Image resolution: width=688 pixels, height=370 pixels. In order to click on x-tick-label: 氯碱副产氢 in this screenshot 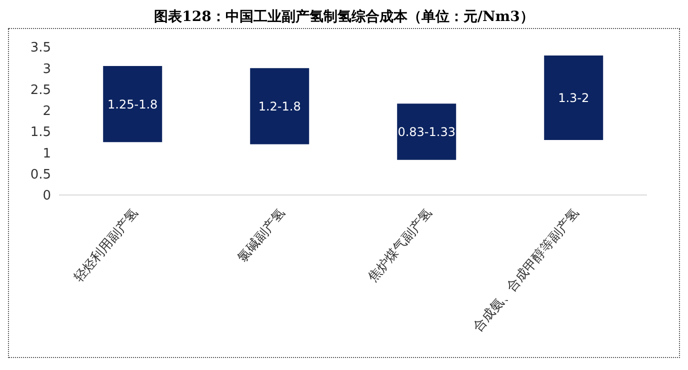, I will do `click(262, 236)`.